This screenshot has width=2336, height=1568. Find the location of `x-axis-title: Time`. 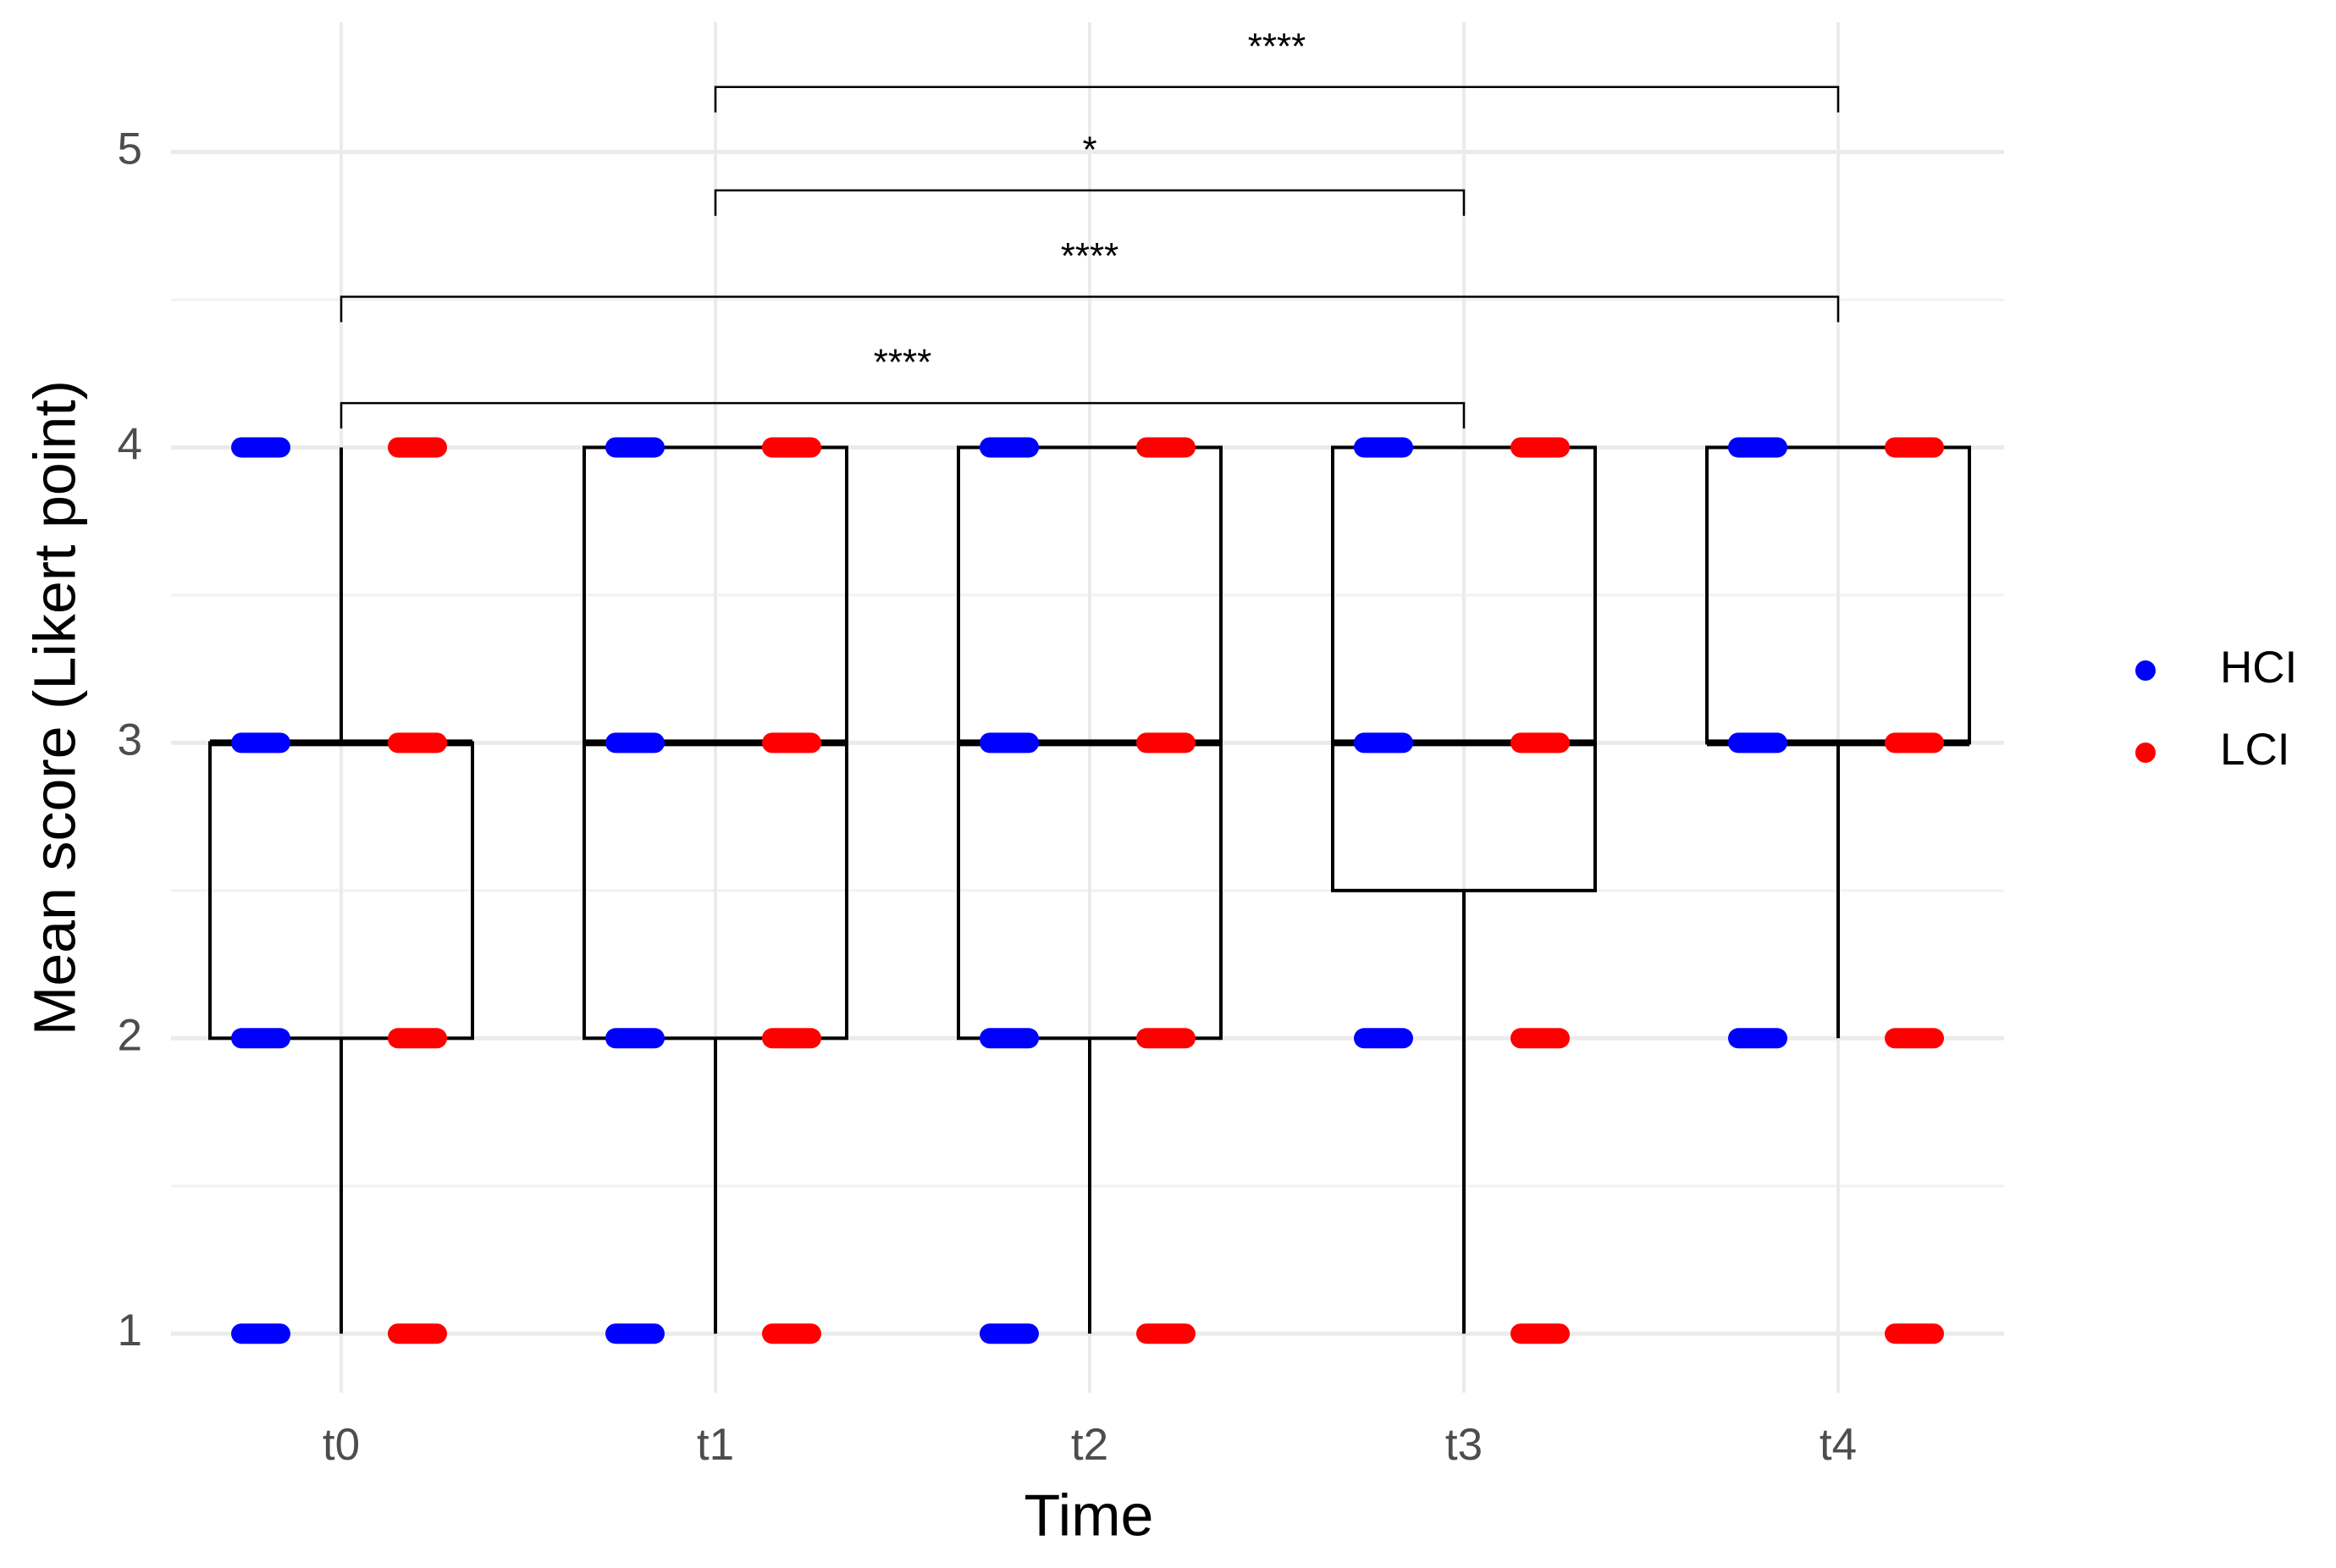

x-axis-title: Time is located at coordinates (1089, 1515).